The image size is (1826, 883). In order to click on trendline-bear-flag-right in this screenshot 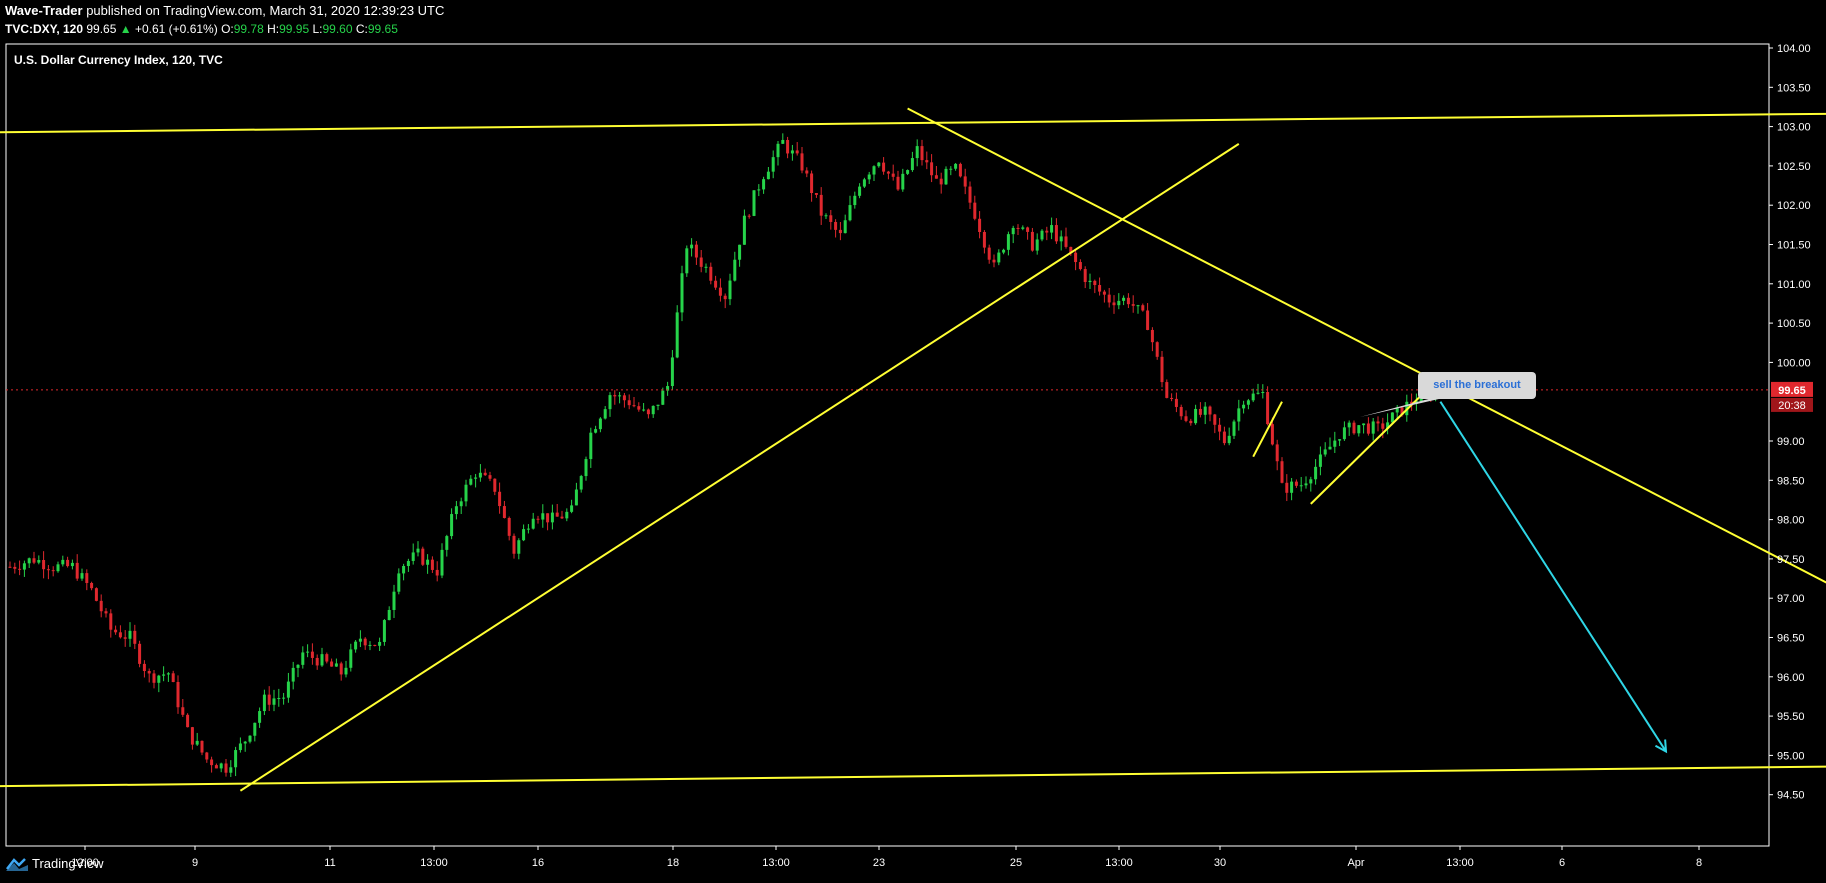, I will do `click(1371, 445)`.